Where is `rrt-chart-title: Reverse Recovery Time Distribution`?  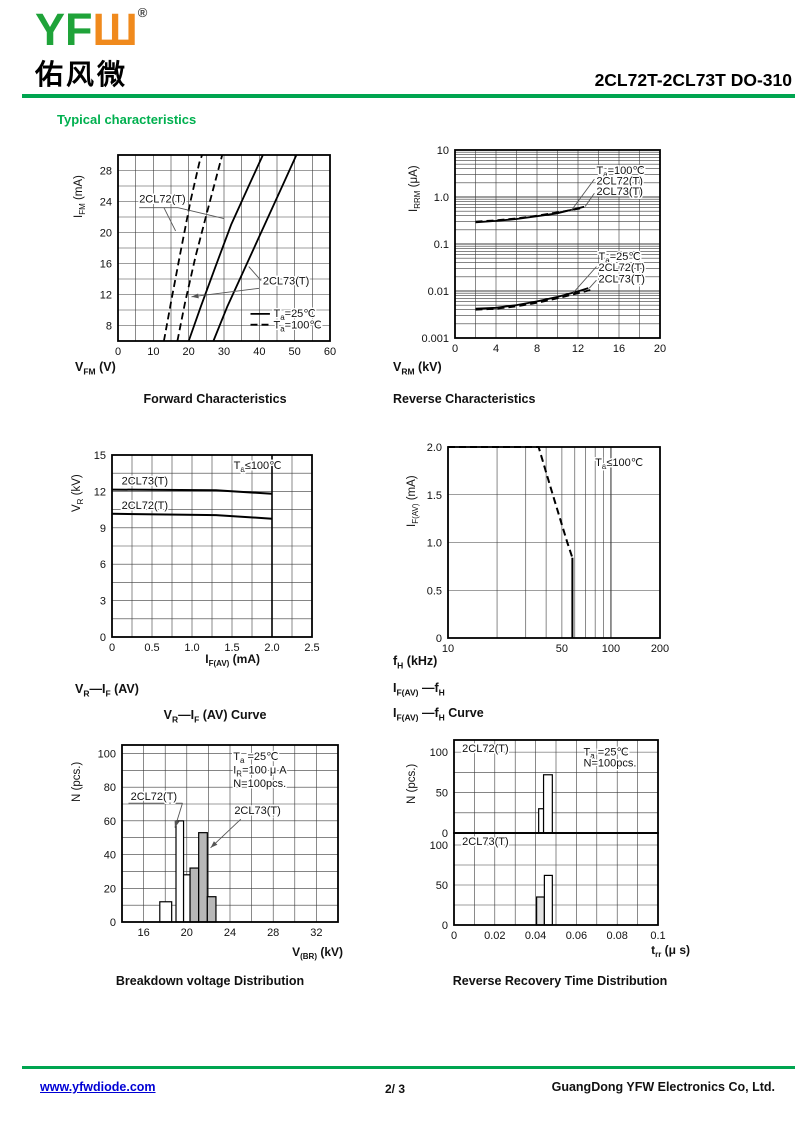 rrt-chart-title: Reverse Recovery Time Distribution is located at coordinates (560, 981).